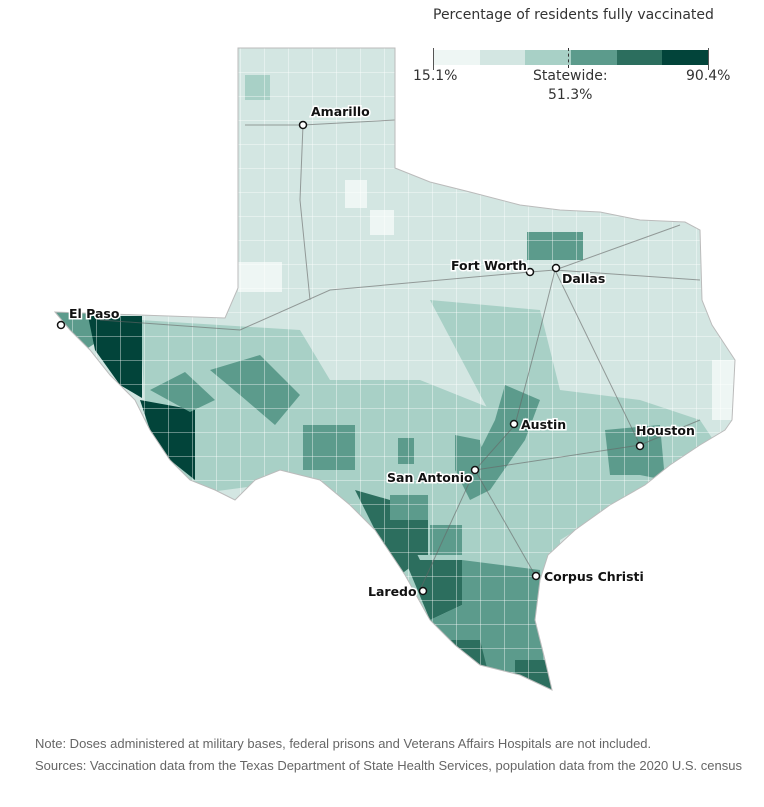 This screenshot has height=807, width=764. I want to click on city-marker-corpus-christi, so click(536, 576).